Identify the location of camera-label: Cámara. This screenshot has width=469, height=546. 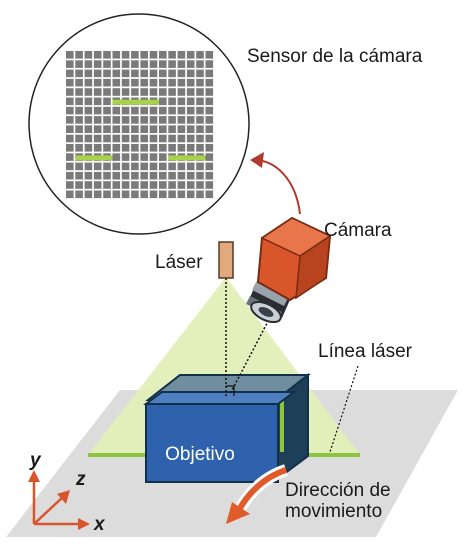
(358, 230).